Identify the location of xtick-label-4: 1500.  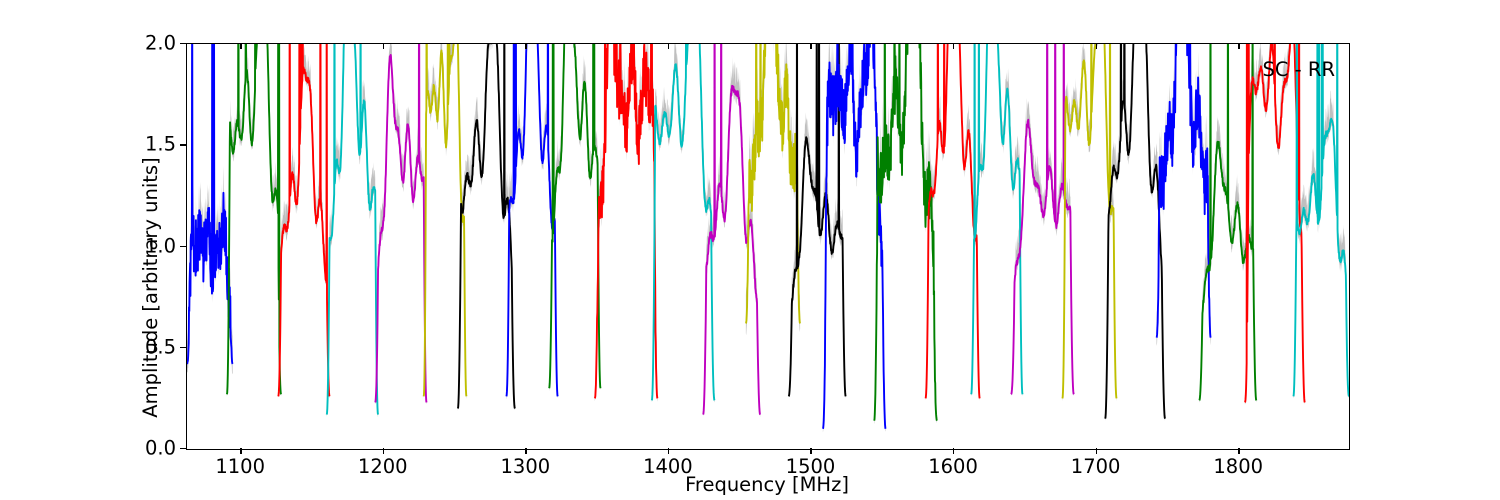
(810, 466).